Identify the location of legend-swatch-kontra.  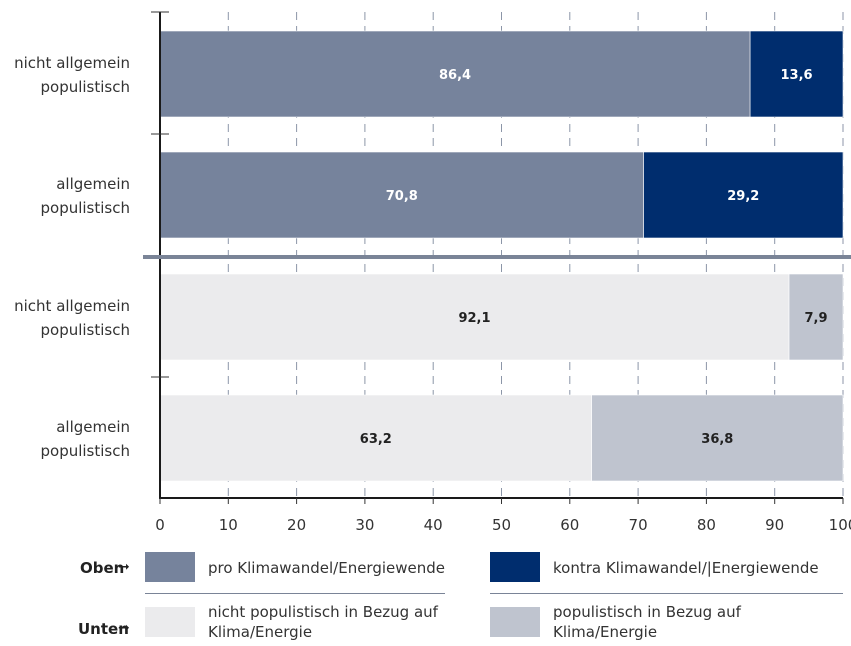
(515, 567).